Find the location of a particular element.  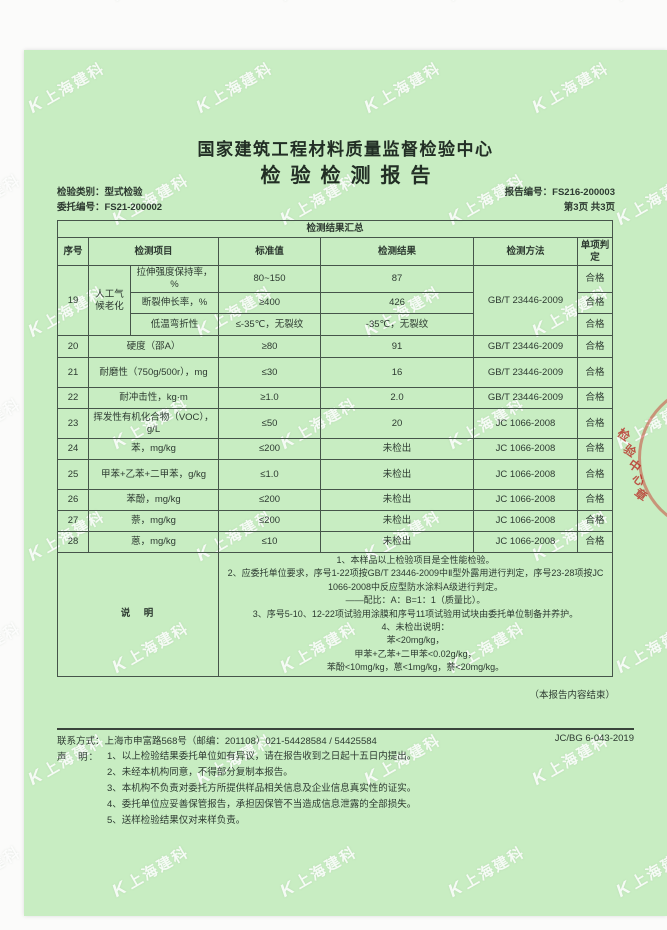

row-no: 20 is located at coordinates (73, 346).